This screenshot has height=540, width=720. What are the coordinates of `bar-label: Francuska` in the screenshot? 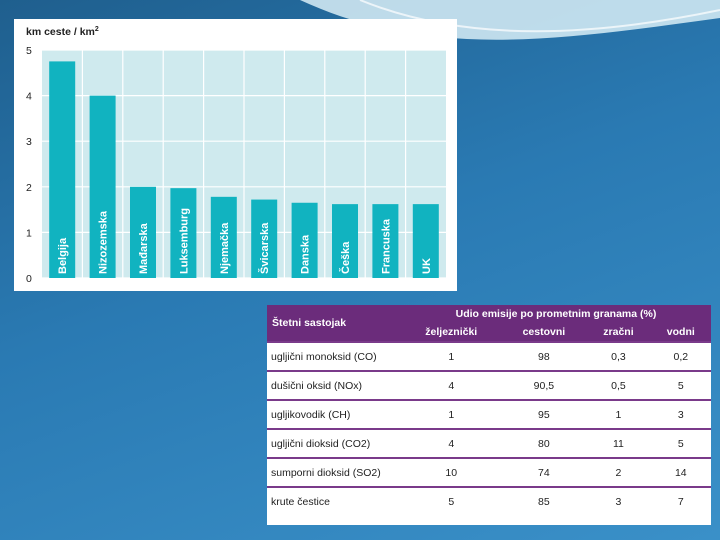 It's located at (386, 246).